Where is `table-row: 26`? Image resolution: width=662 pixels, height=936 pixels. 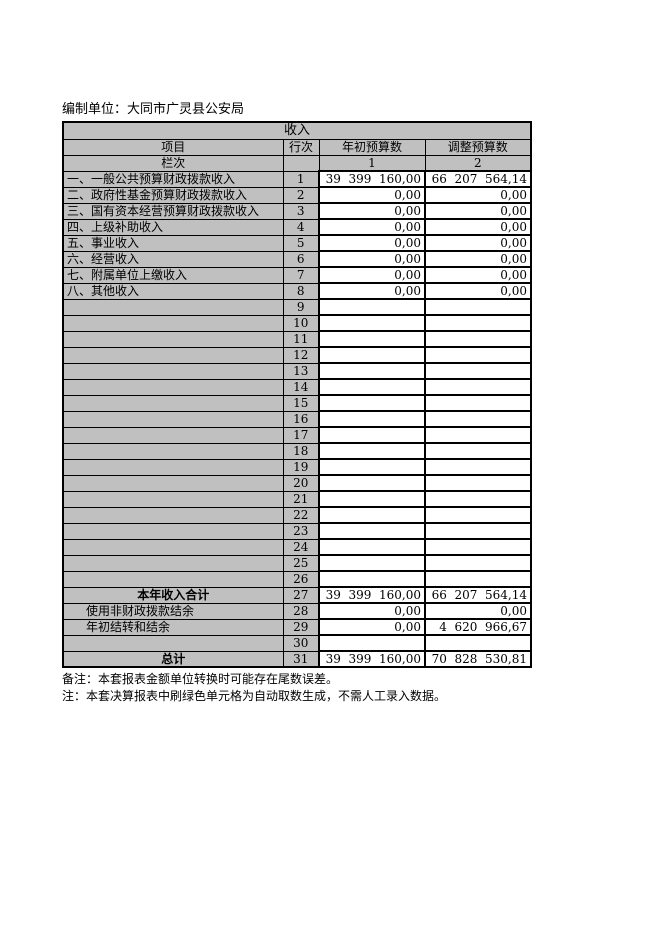 table-row: 26 is located at coordinates (297, 579).